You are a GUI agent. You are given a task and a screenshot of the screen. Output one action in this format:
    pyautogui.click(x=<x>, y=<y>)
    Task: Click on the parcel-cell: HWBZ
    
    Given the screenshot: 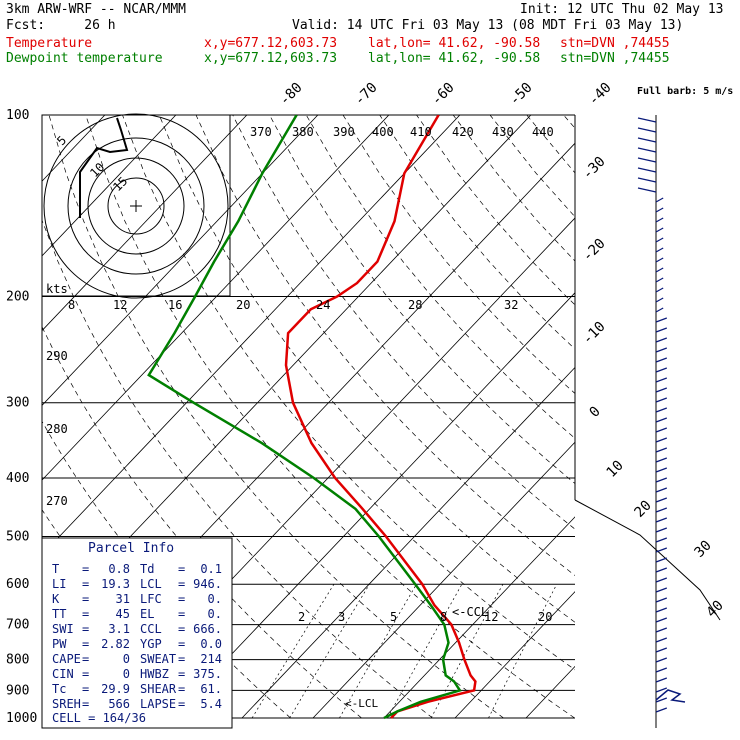 What is the action you would take?
    pyautogui.click(x=154, y=674)
    